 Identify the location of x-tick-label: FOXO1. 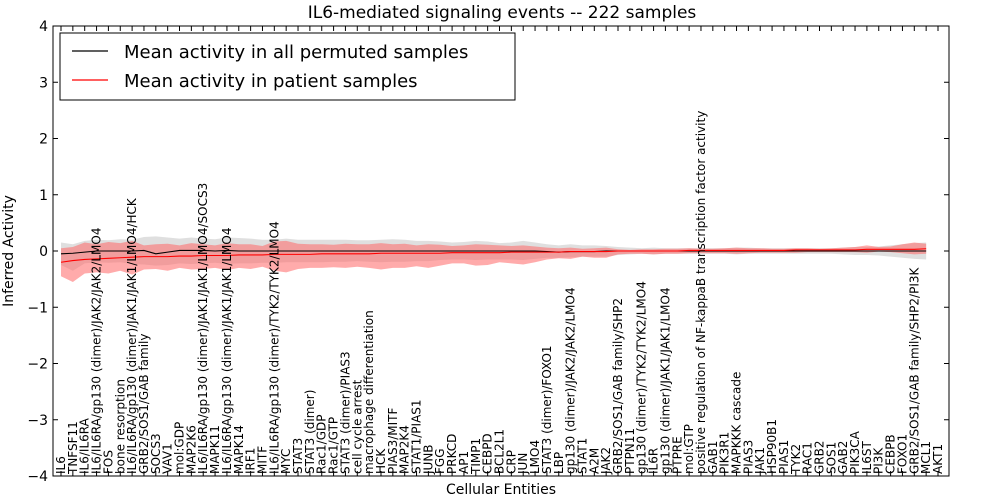
(902, 454).